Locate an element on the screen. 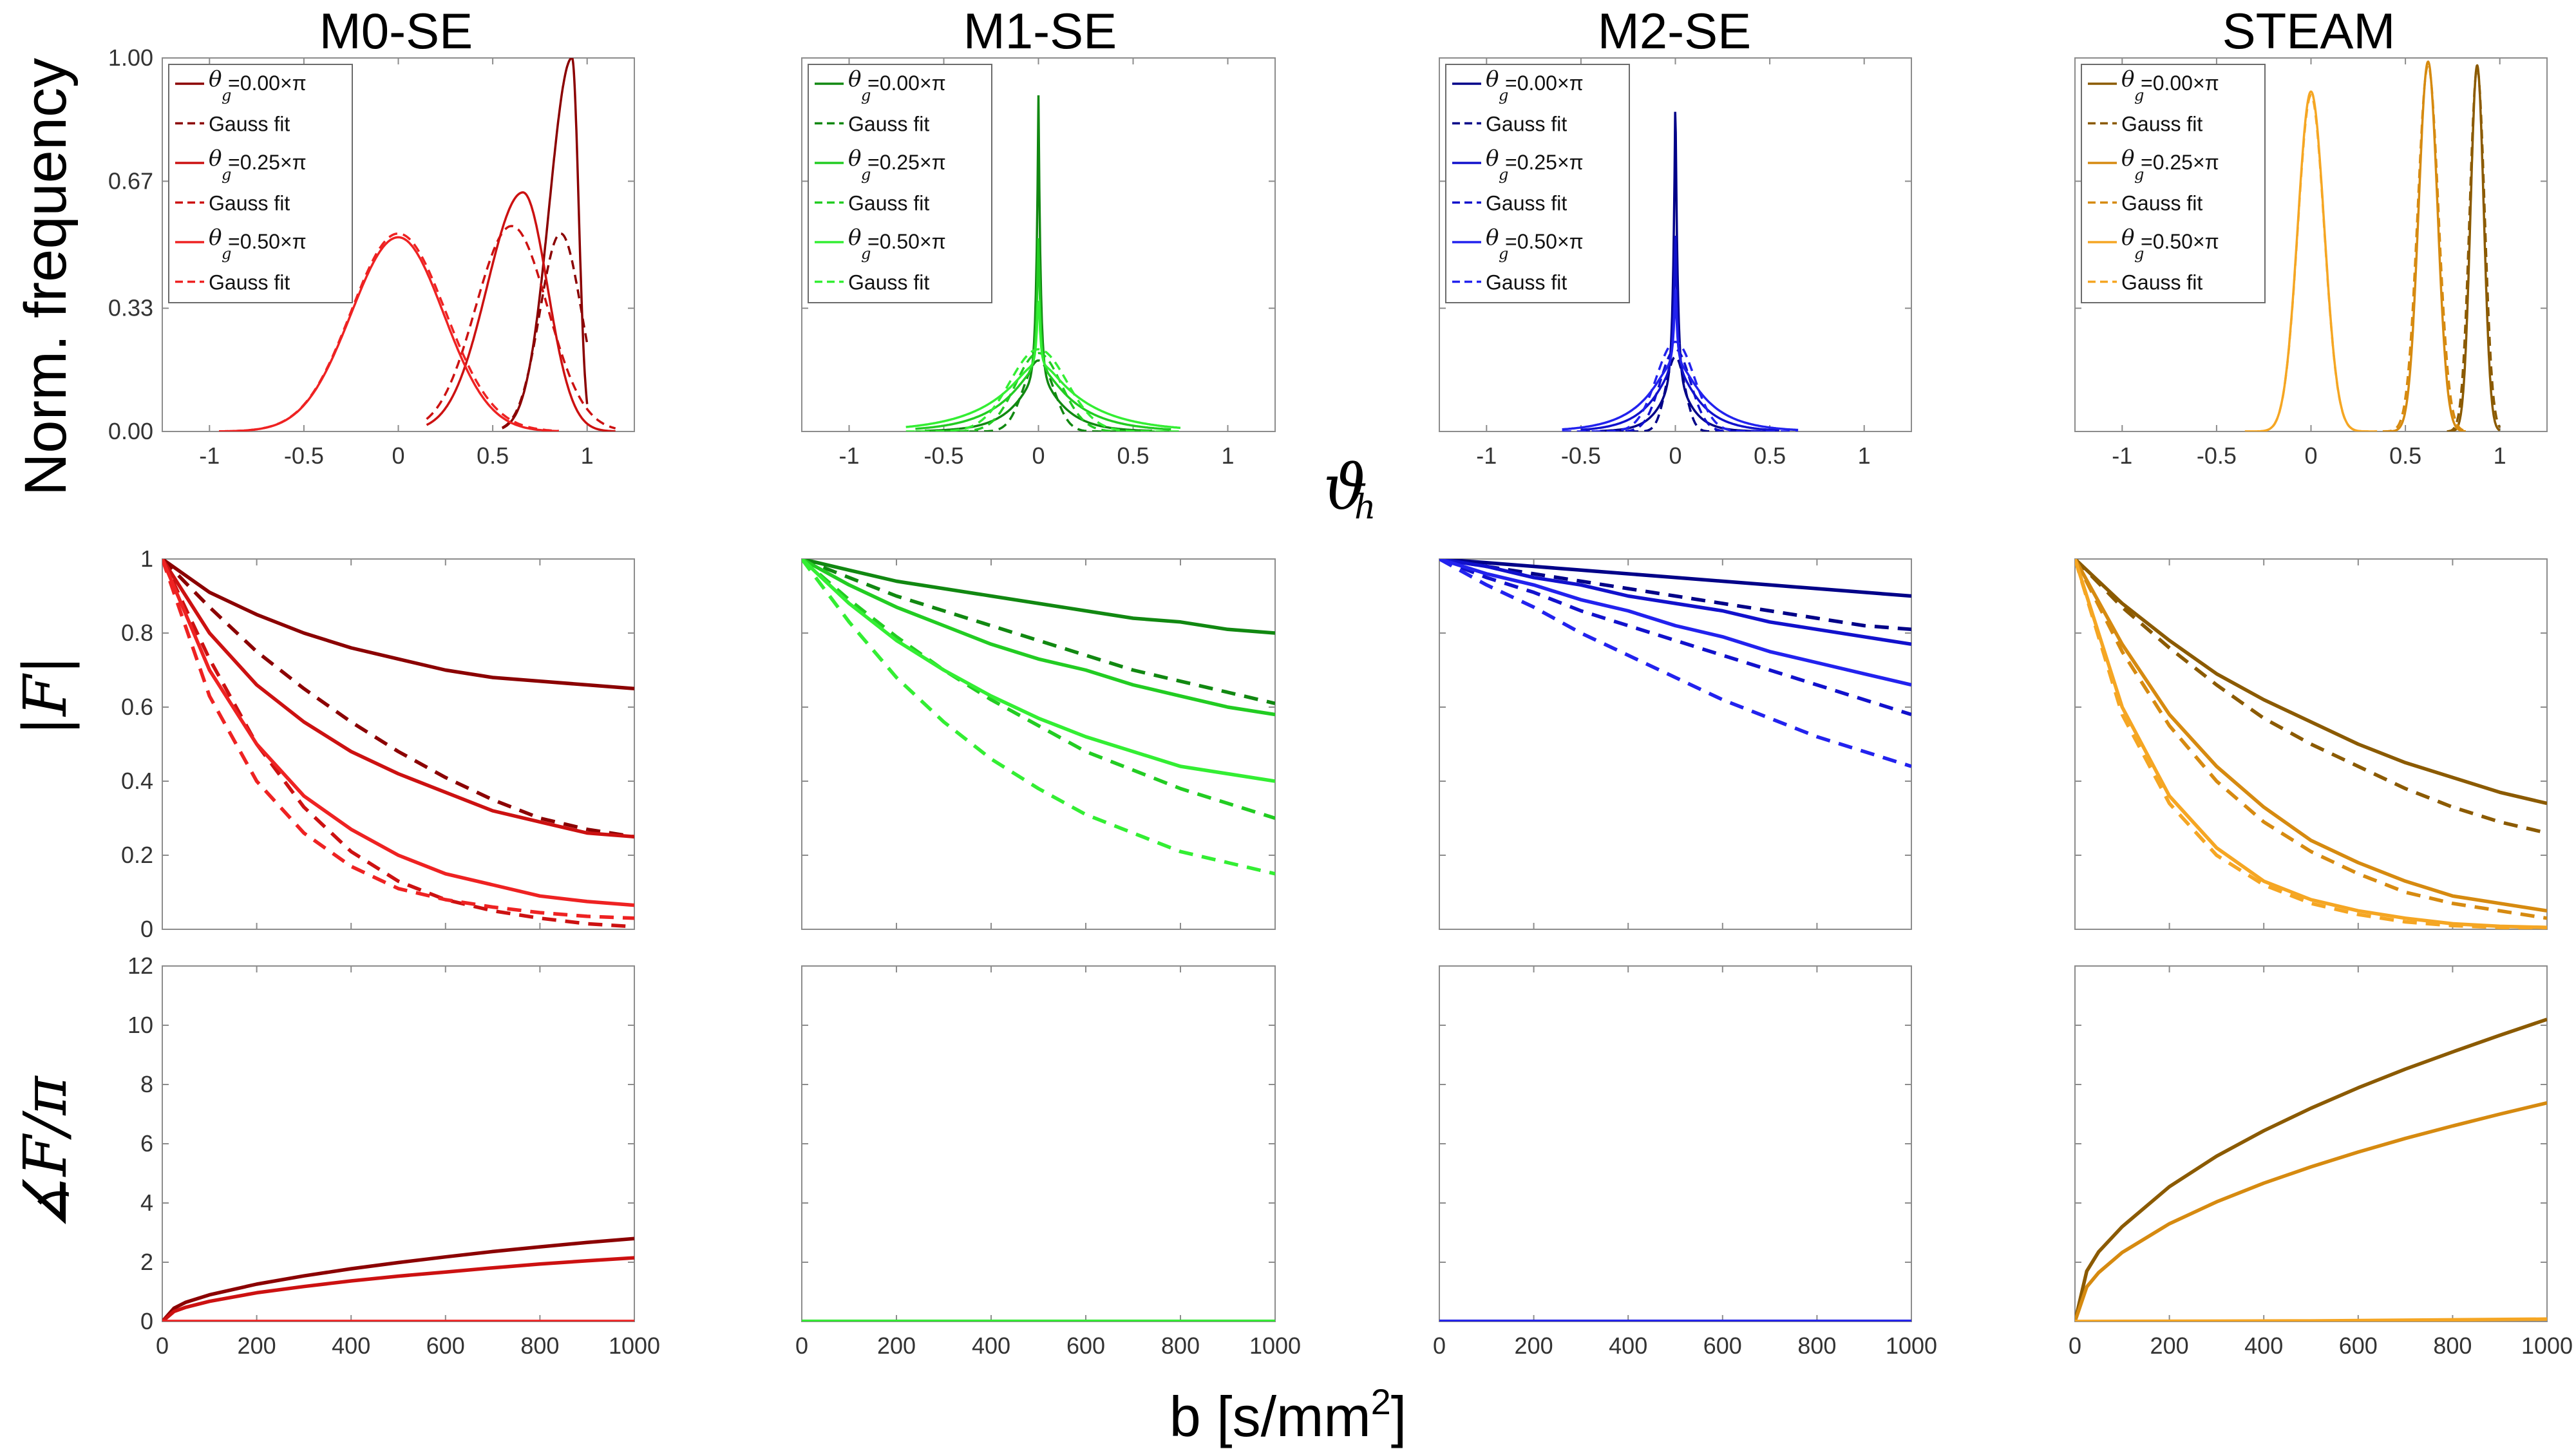 The height and width of the screenshot is (1449, 2576). panel-magnitude-m0-se: 0 0.2 0.4 0.6 0.8 1 is located at coordinates (378, 744).